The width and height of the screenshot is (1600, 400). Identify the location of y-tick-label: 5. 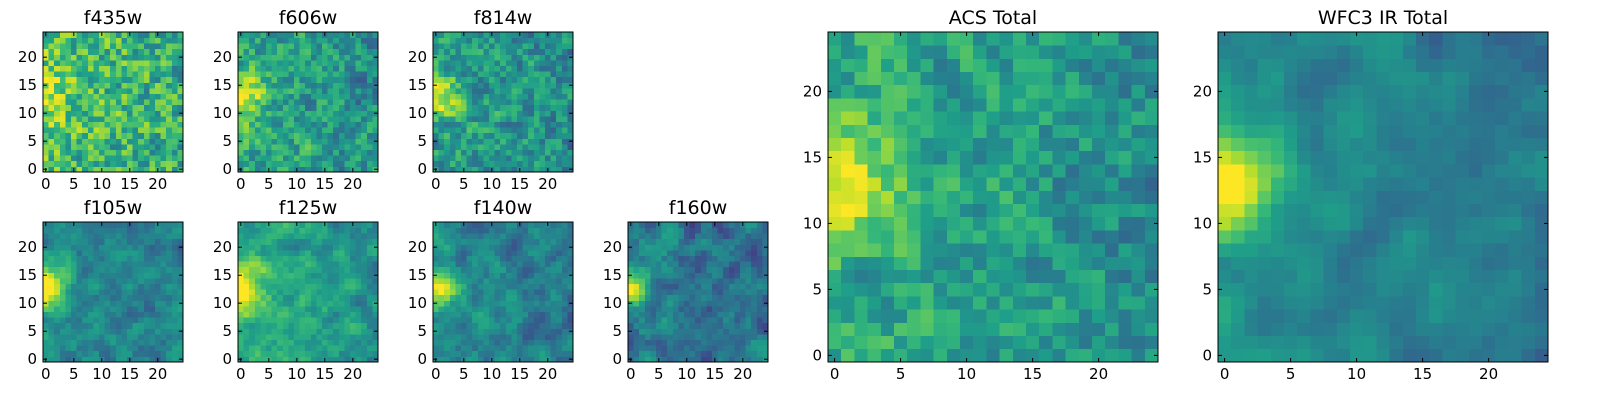
(227, 331).